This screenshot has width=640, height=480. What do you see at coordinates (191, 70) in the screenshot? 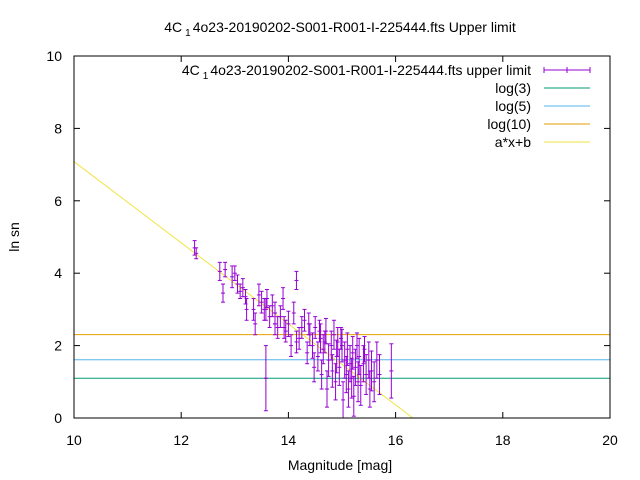
I see `legend-label-main: 4C` at bounding box center [191, 70].